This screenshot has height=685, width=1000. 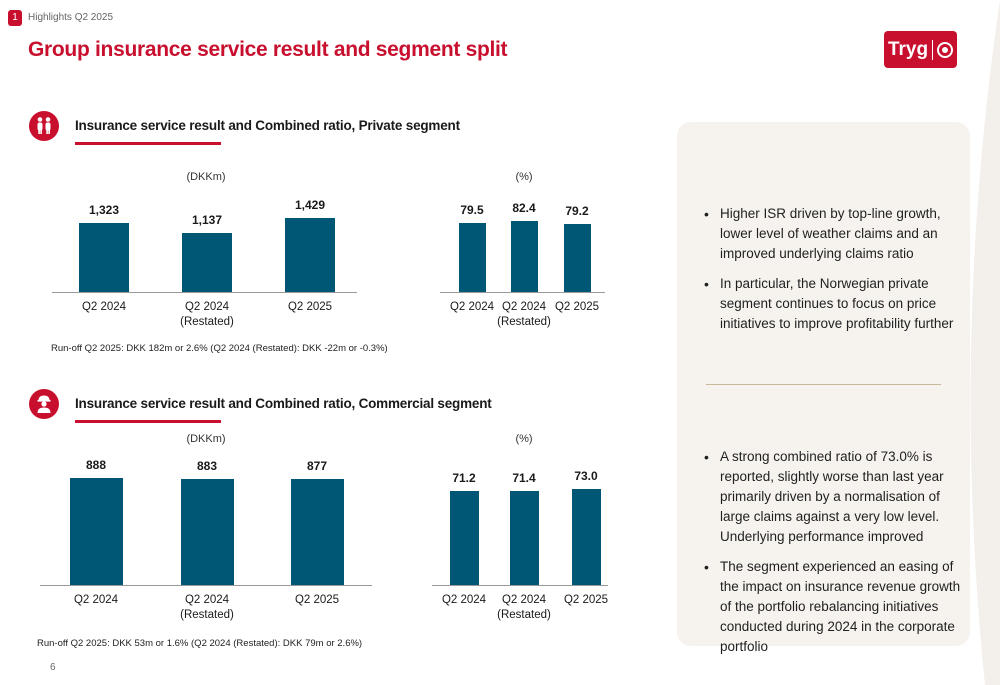 I want to click on data-label: 1,137, so click(x=207, y=220).